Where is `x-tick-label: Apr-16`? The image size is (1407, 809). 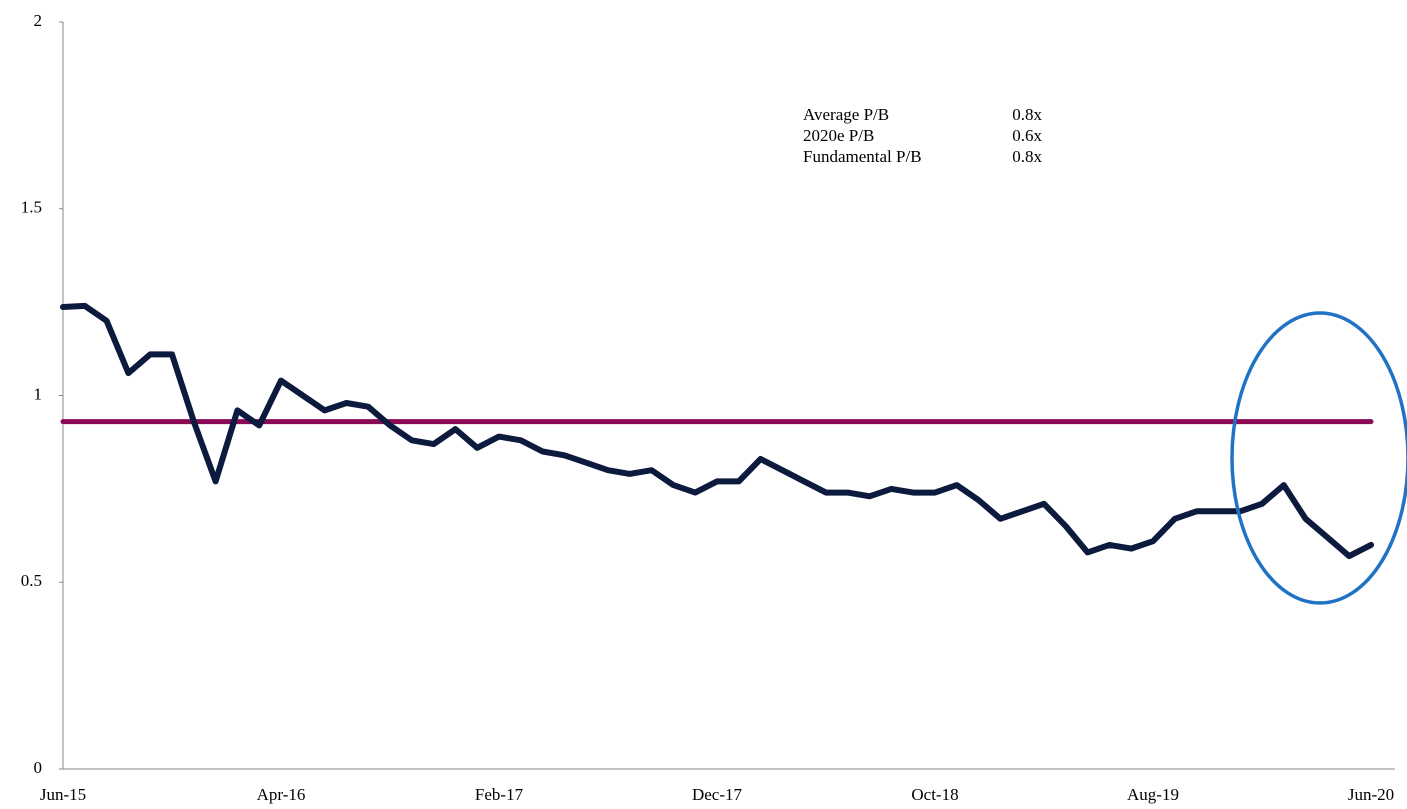 x-tick-label: Apr-16 is located at coordinates (281, 794).